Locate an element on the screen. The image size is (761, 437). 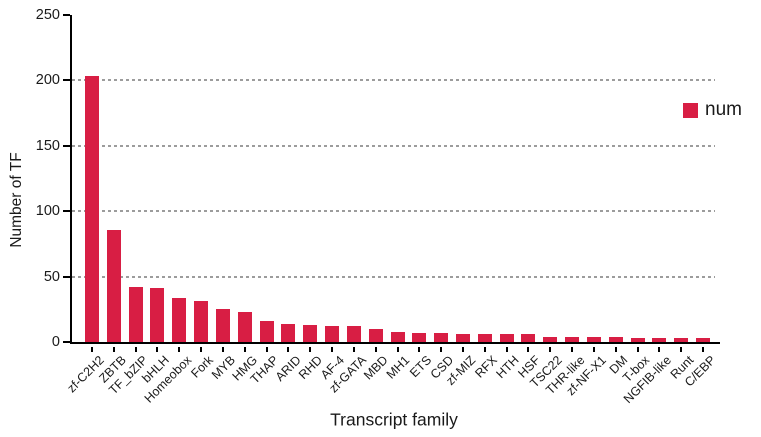
x-tick-mark-zf-NF-X1 is located at coordinates (593, 349).